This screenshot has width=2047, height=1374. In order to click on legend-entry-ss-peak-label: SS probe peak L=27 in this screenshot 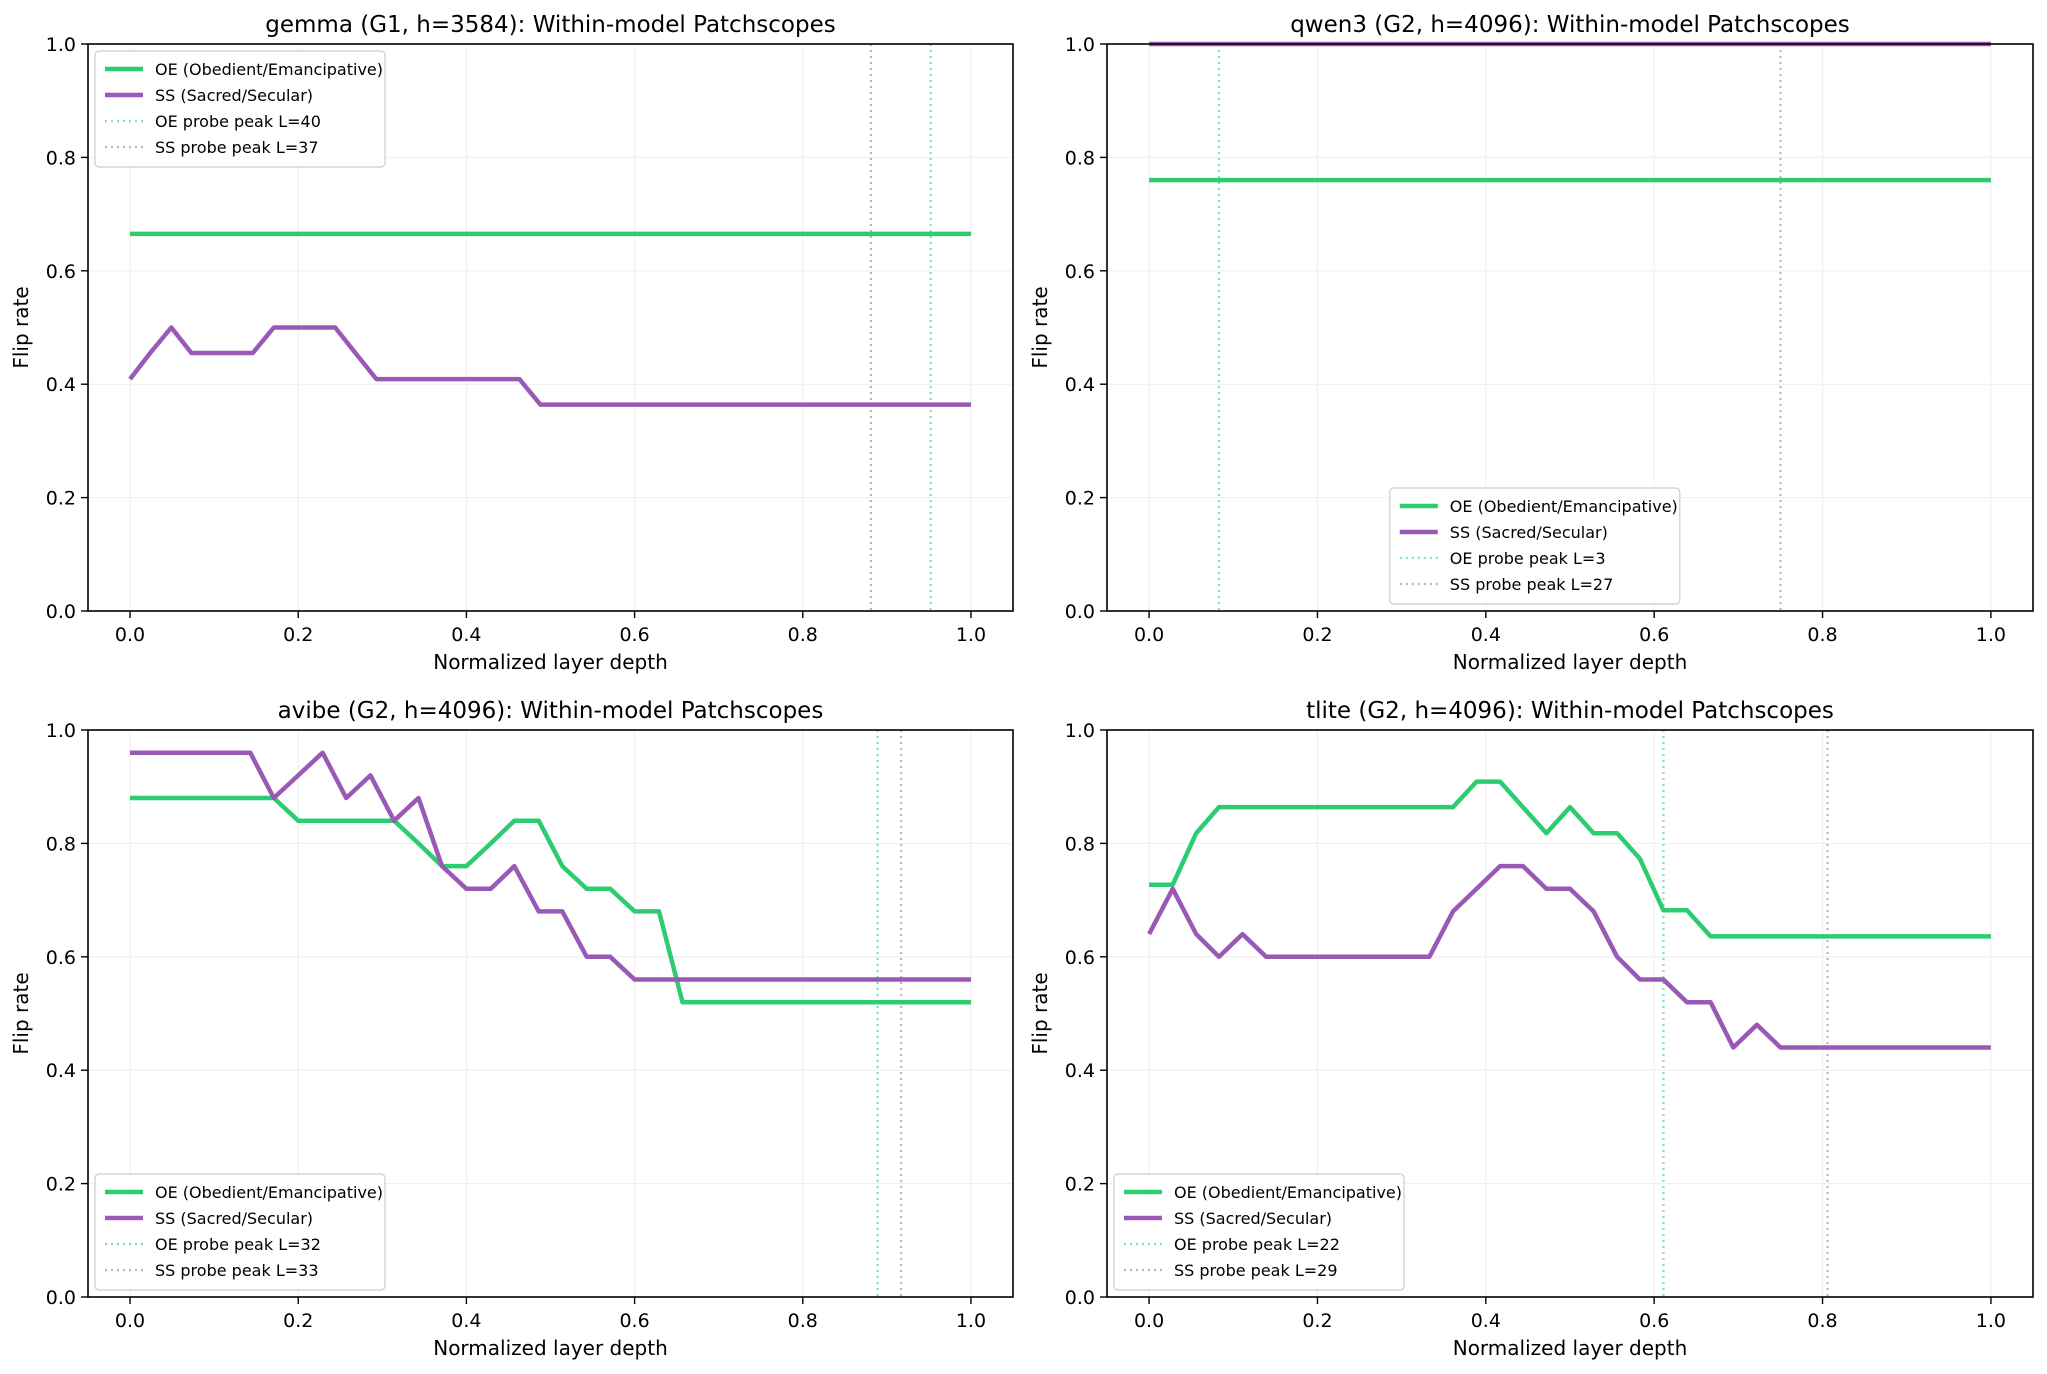, I will do `click(1532, 584)`.